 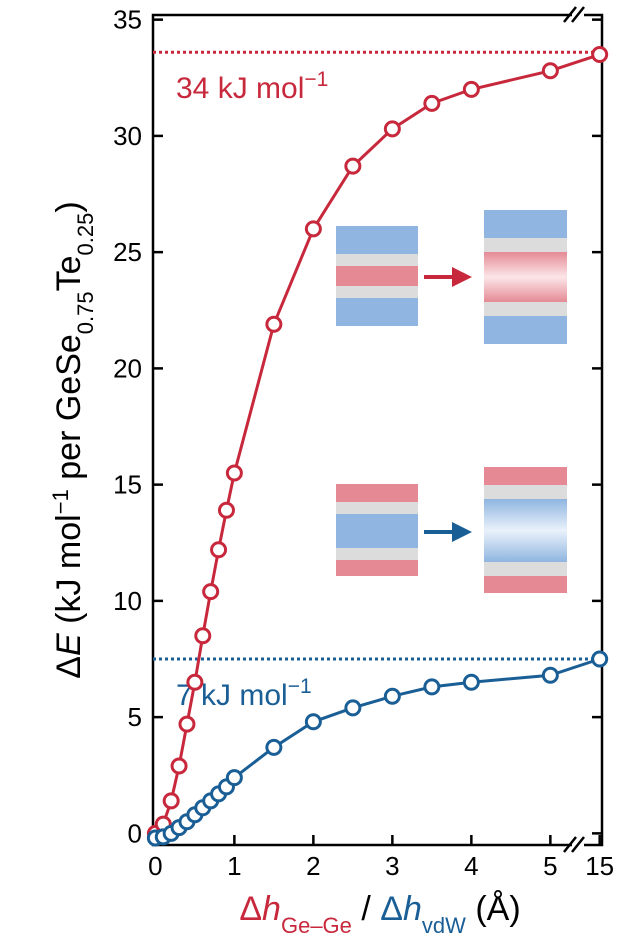 I want to click on x-tick-label: 4, so click(x=471, y=866).